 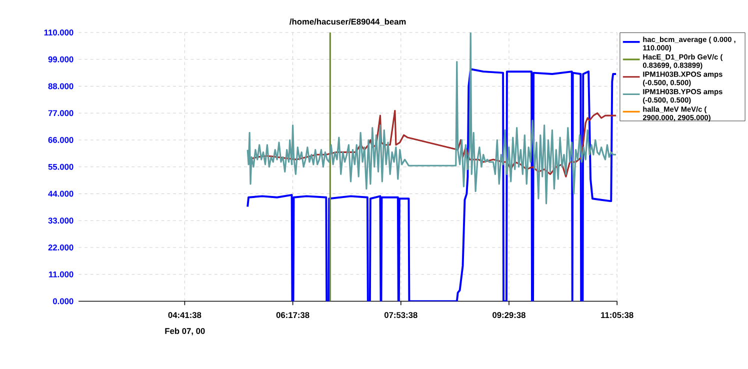 I want to click on x-tick-label: 06:17:38, so click(x=293, y=315).